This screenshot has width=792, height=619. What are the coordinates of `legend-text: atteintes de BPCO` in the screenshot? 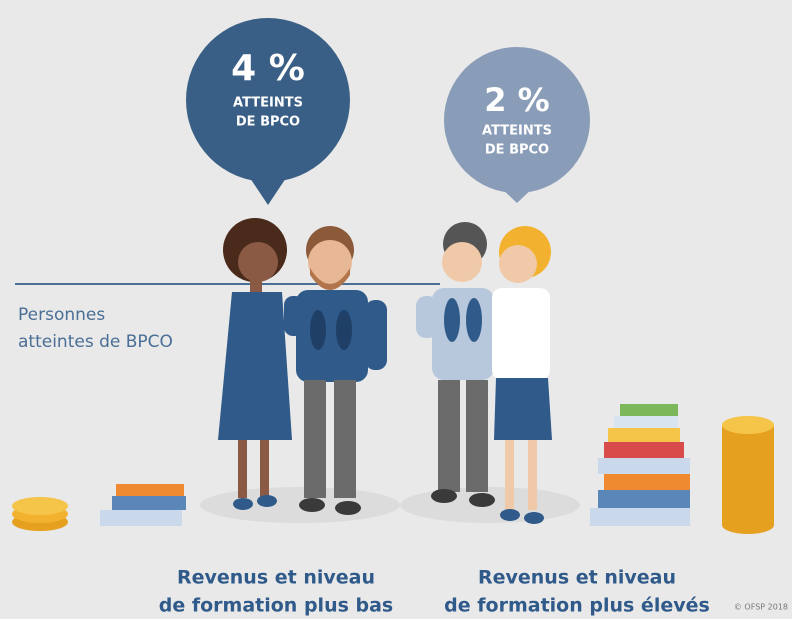 It's located at (95, 342).